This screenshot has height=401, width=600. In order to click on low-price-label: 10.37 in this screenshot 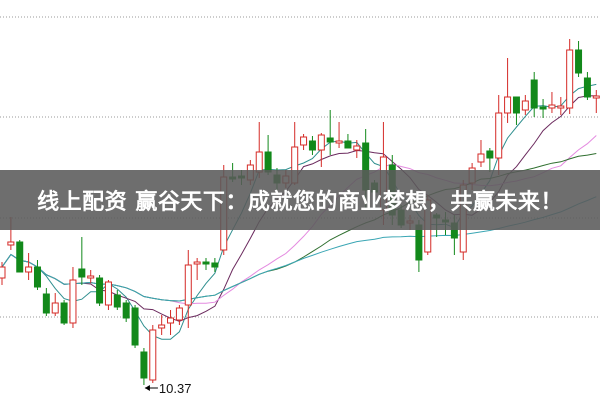, I will do `click(175, 388)`.